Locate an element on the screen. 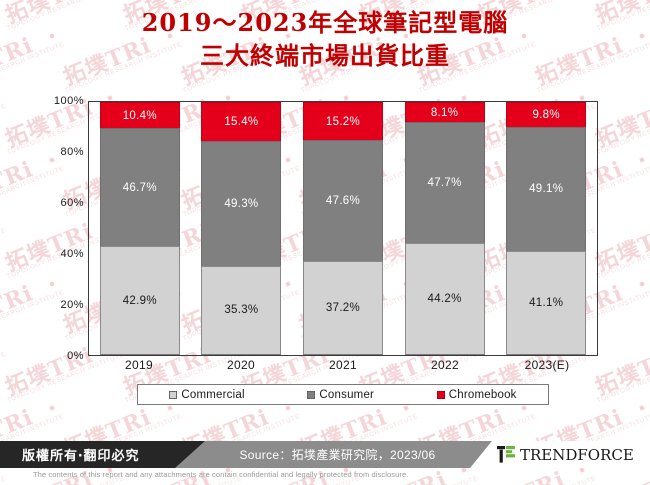 This screenshot has height=485, width=650. bar-value-label: 37.2% is located at coordinates (343, 307).